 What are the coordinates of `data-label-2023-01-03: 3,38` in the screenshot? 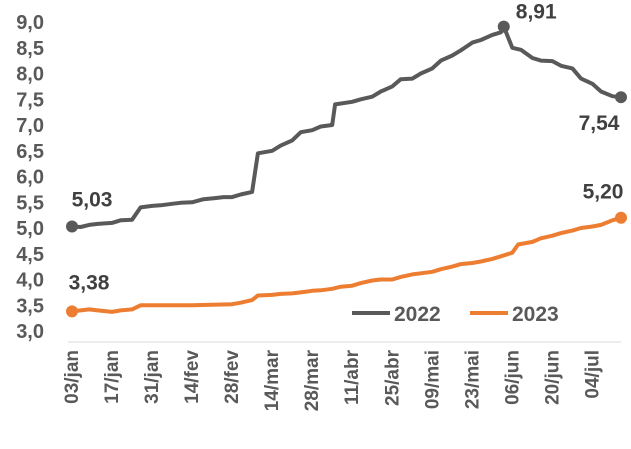 It's located at (89, 282).